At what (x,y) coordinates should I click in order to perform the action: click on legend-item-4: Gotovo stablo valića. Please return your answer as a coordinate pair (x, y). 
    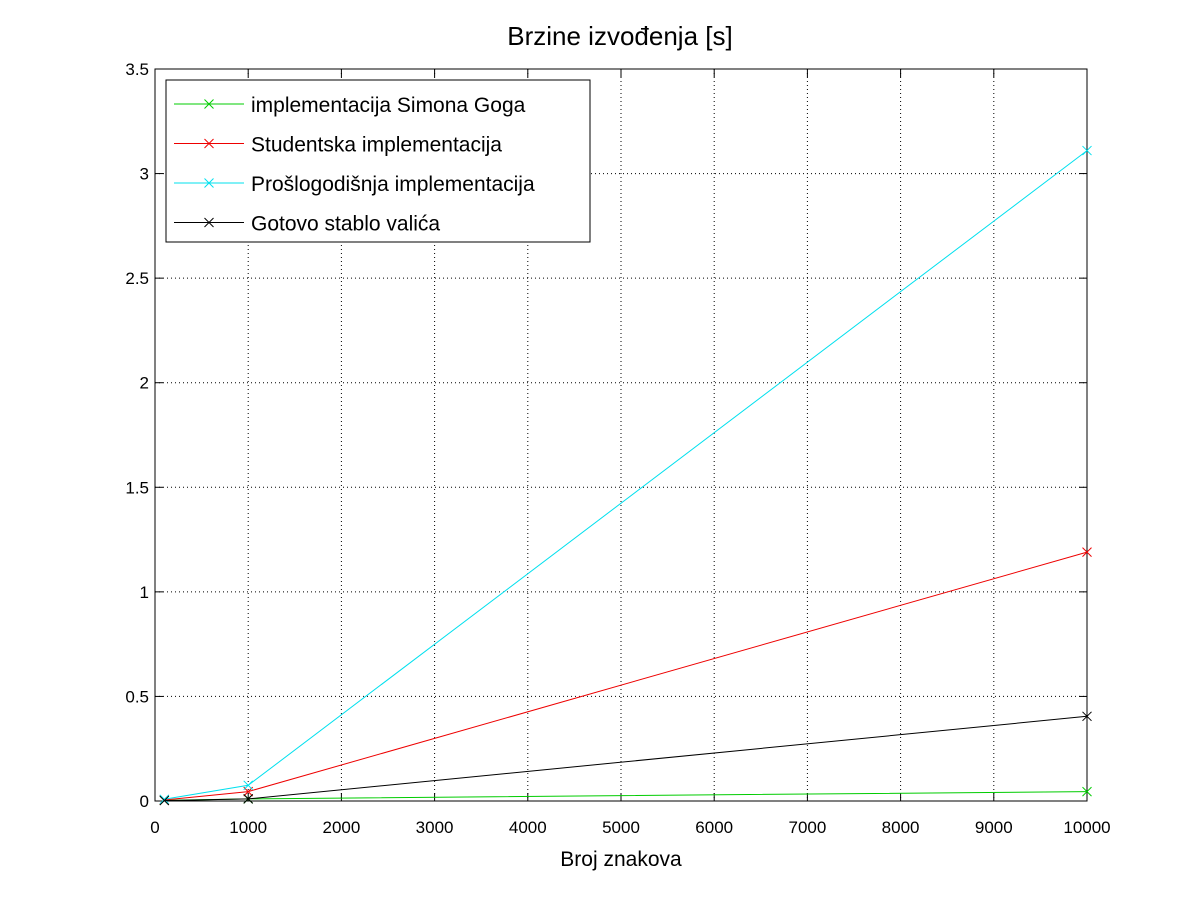
    Looking at the image, I should click on (307, 224).